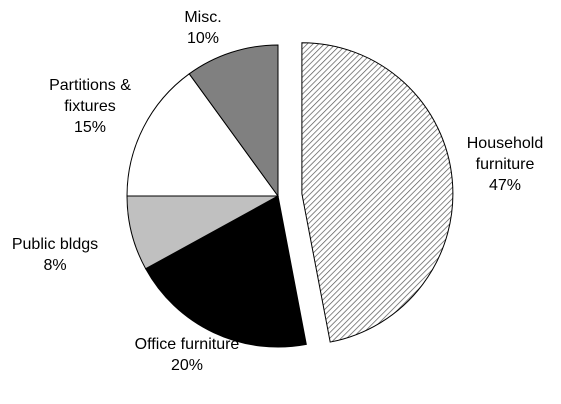 The width and height of the screenshot is (561, 404). What do you see at coordinates (203, 17) in the screenshot?
I see `category-name: Misc.` at bounding box center [203, 17].